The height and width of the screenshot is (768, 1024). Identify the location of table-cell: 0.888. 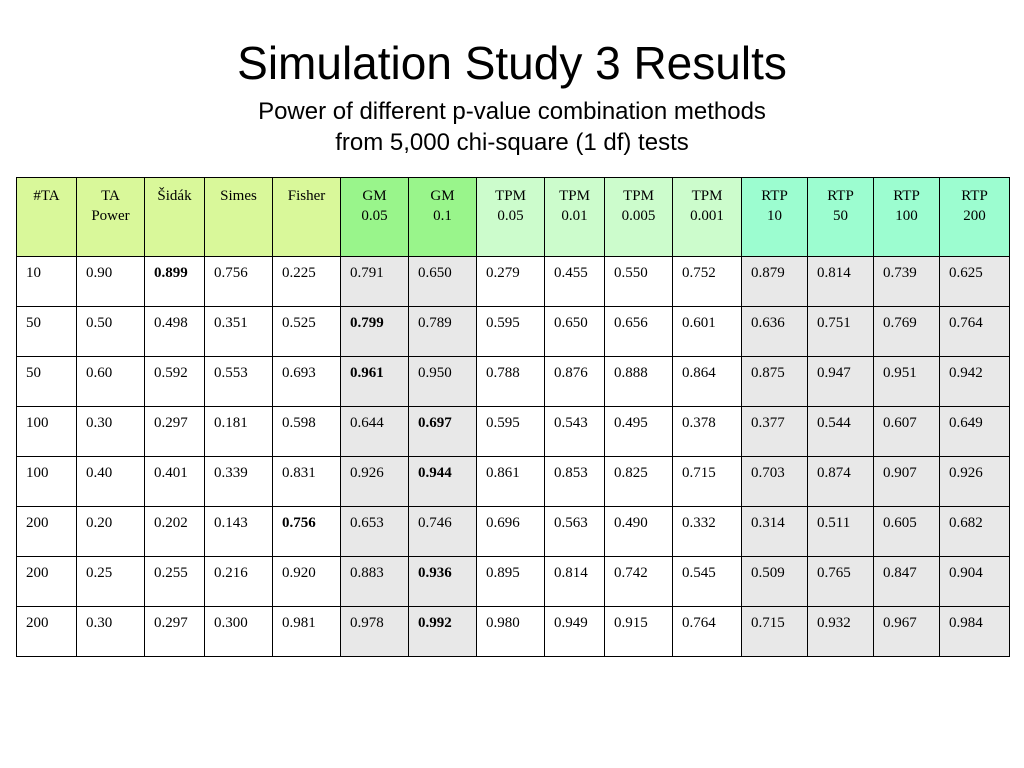
(638, 381).